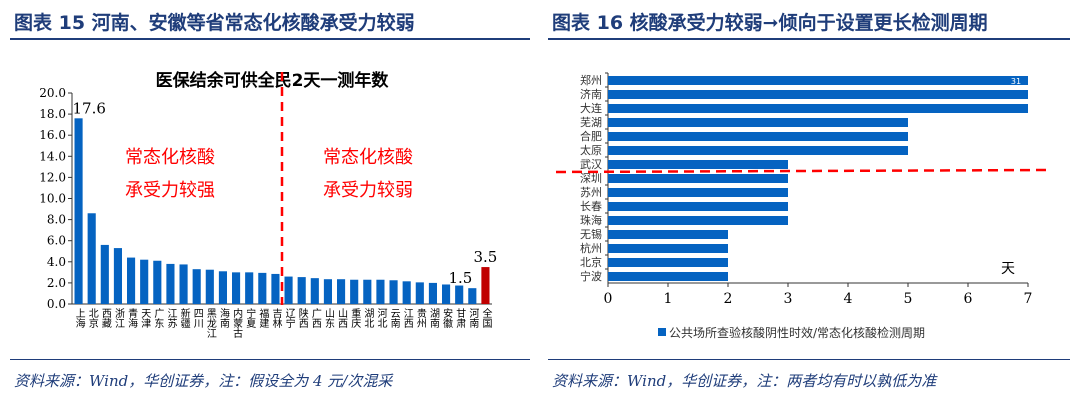 The width and height of the screenshot is (1080, 401). What do you see at coordinates (591, 220) in the screenshot?
I see `y-tick-label: 珠海` at bounding box center [591, 220].